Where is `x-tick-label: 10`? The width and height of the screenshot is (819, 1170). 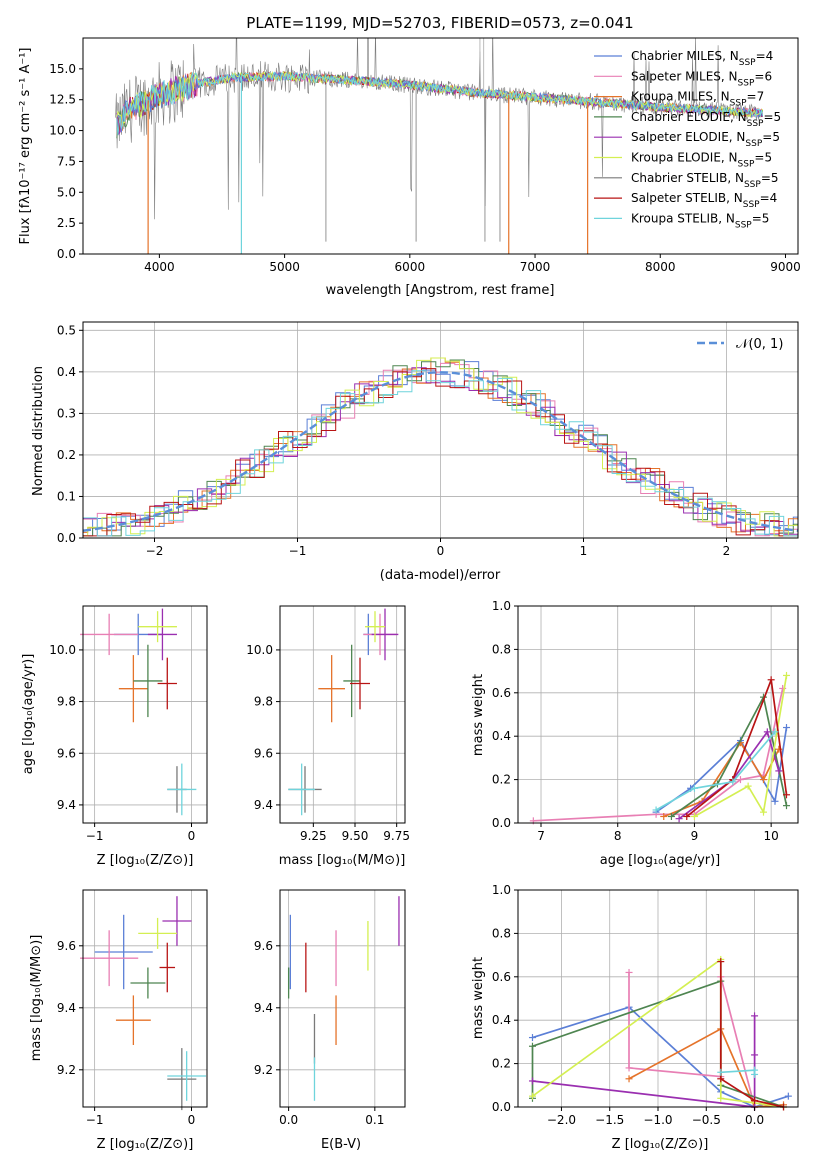 x-tick-label: 10 is located at coordinates (771, 836).